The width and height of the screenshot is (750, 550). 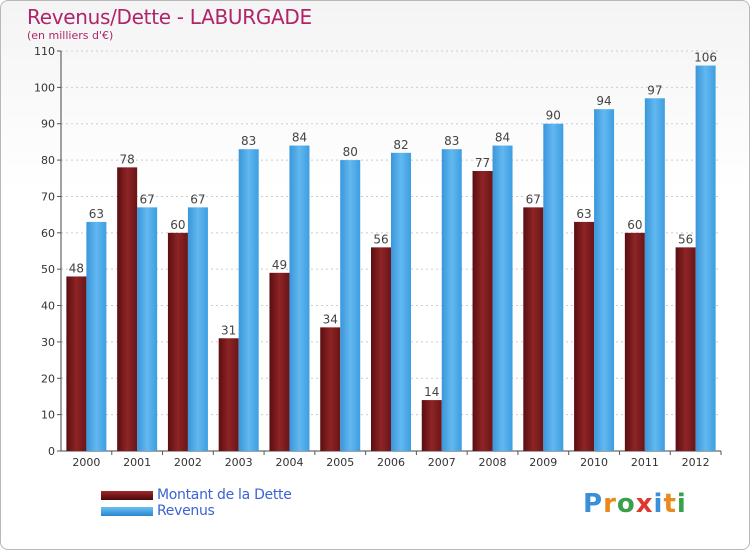 I want to click on x-tick-label: 2007, so click(x=442, y=462).